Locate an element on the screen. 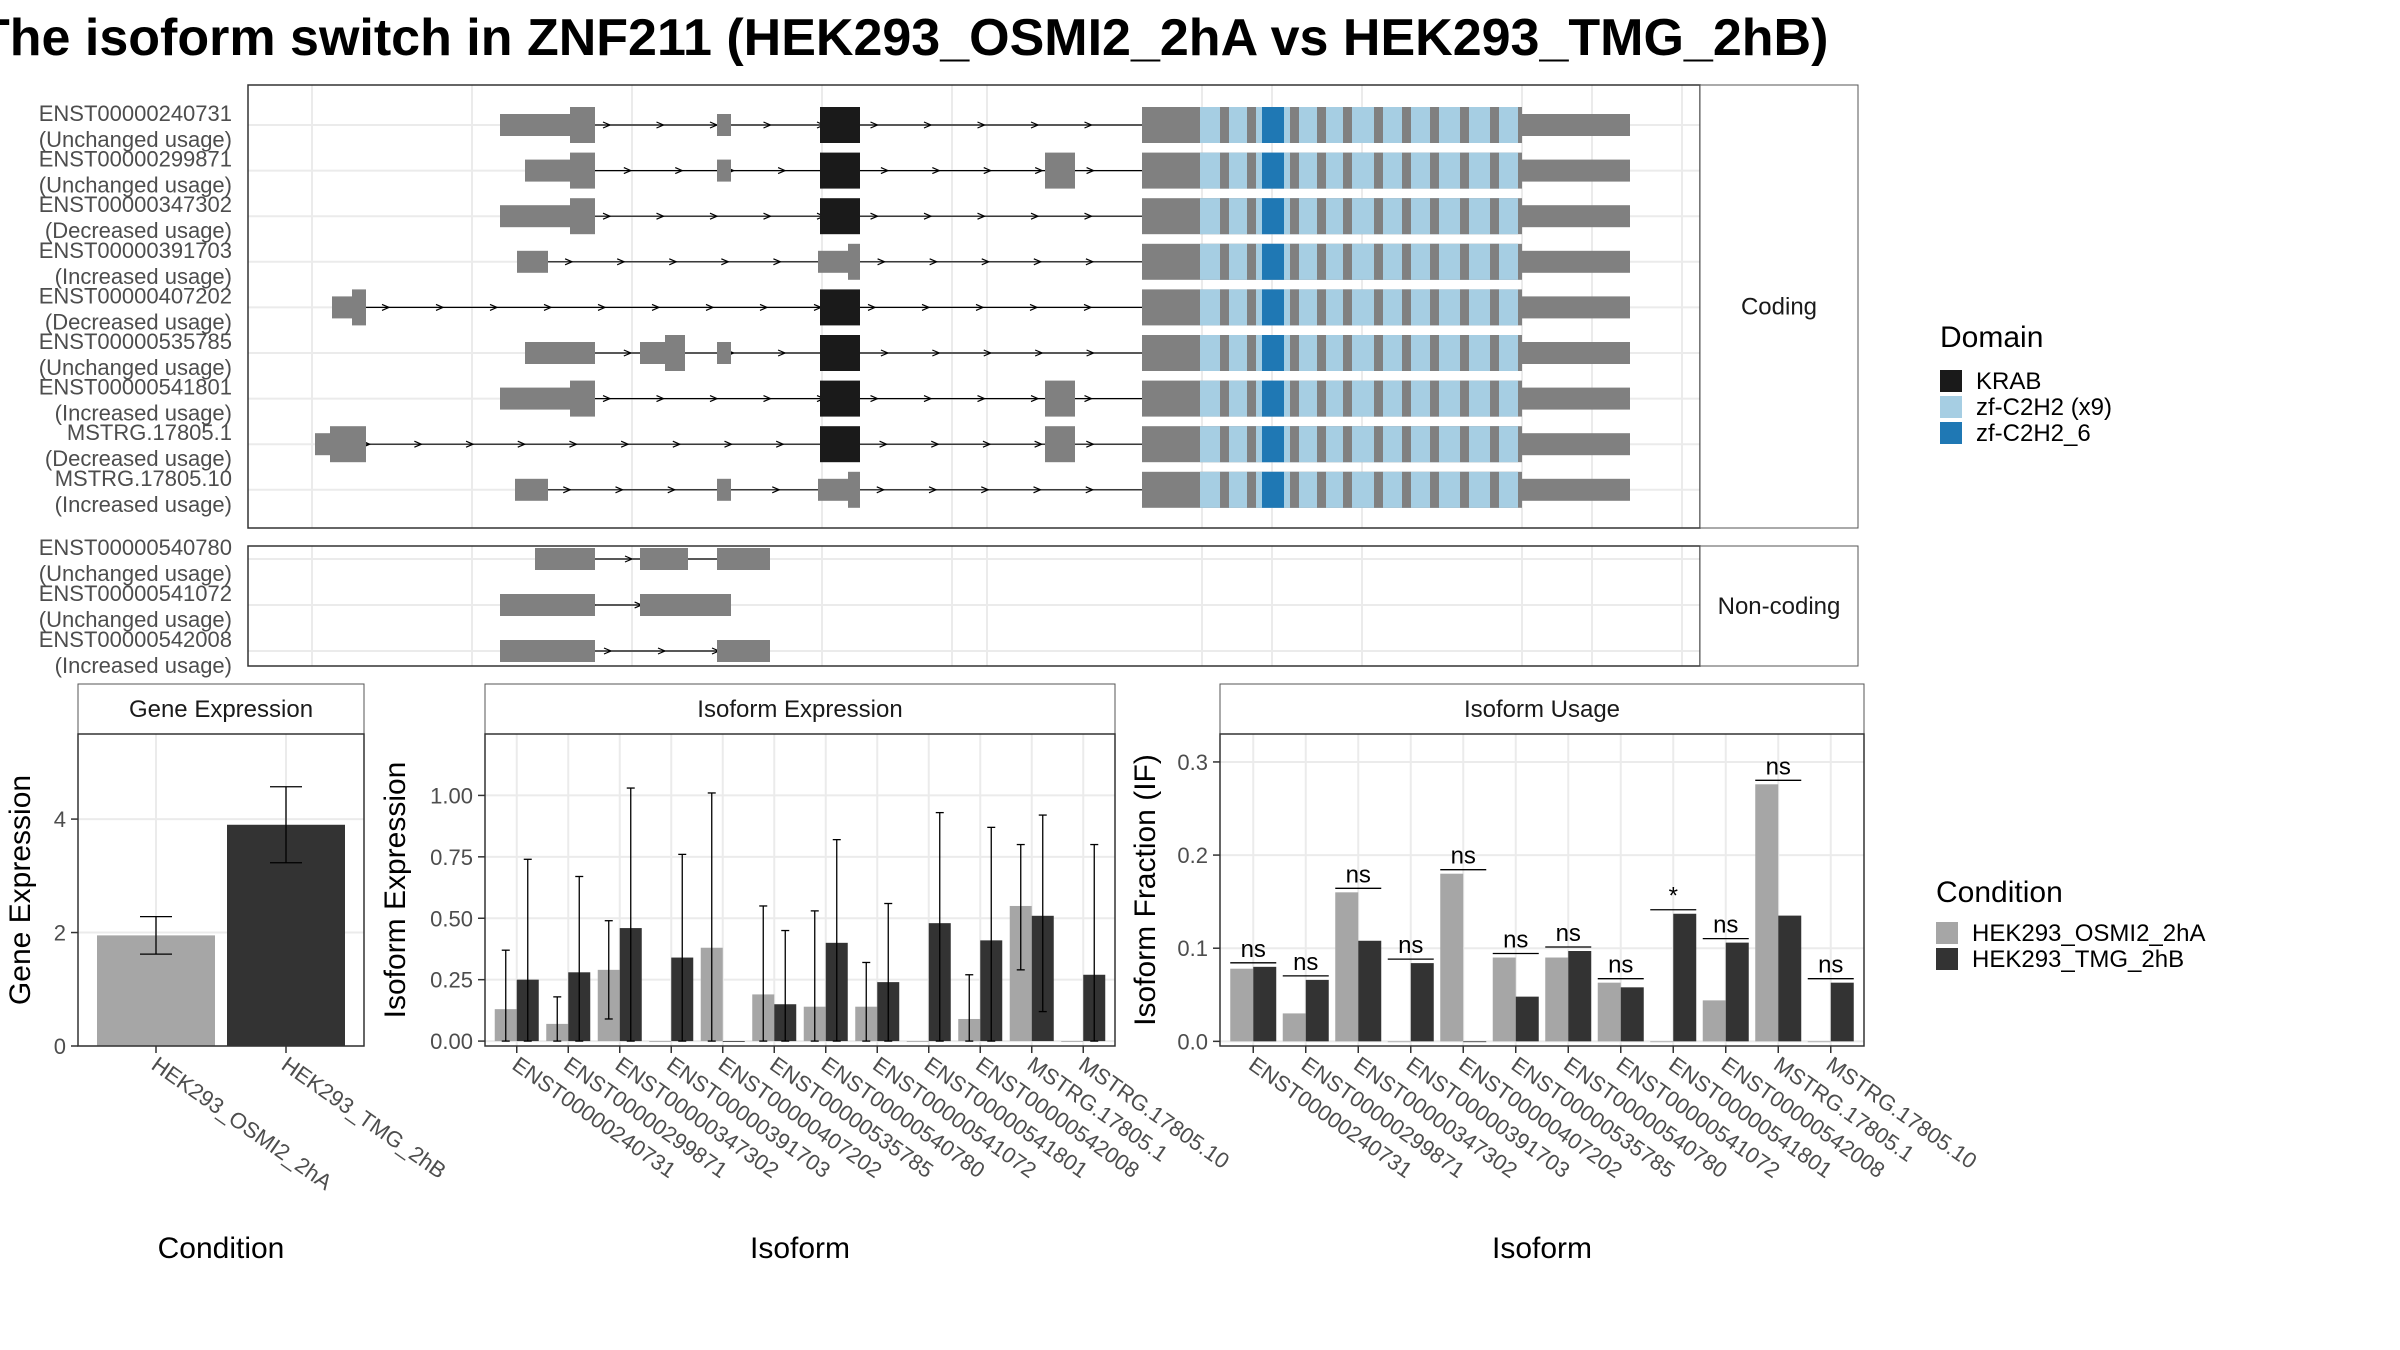  y-axis-title: Isoform Expression is located at coordinates (395, 890).